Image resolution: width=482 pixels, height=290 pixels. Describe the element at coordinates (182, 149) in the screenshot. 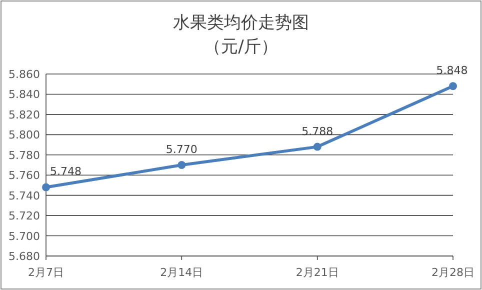

I see `data-label: 5.770` at that location.